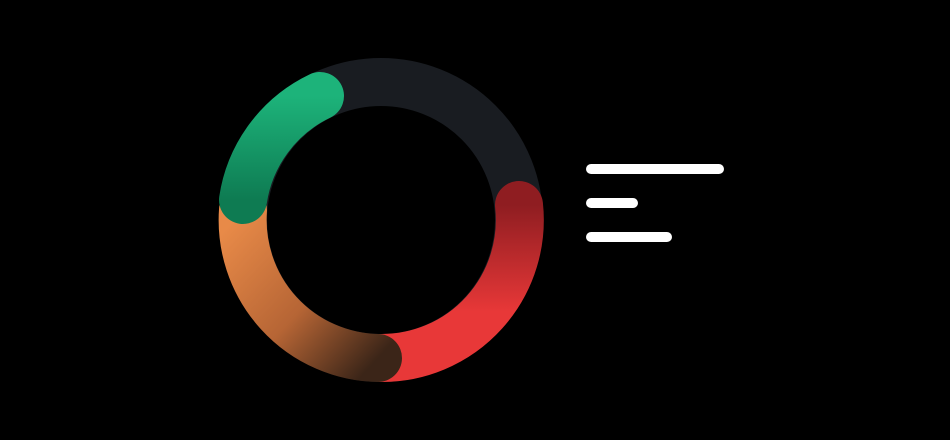  Describe the element at coordinates (666, 204) in the screenshot. I see `text-lines-placeholder` at that location.